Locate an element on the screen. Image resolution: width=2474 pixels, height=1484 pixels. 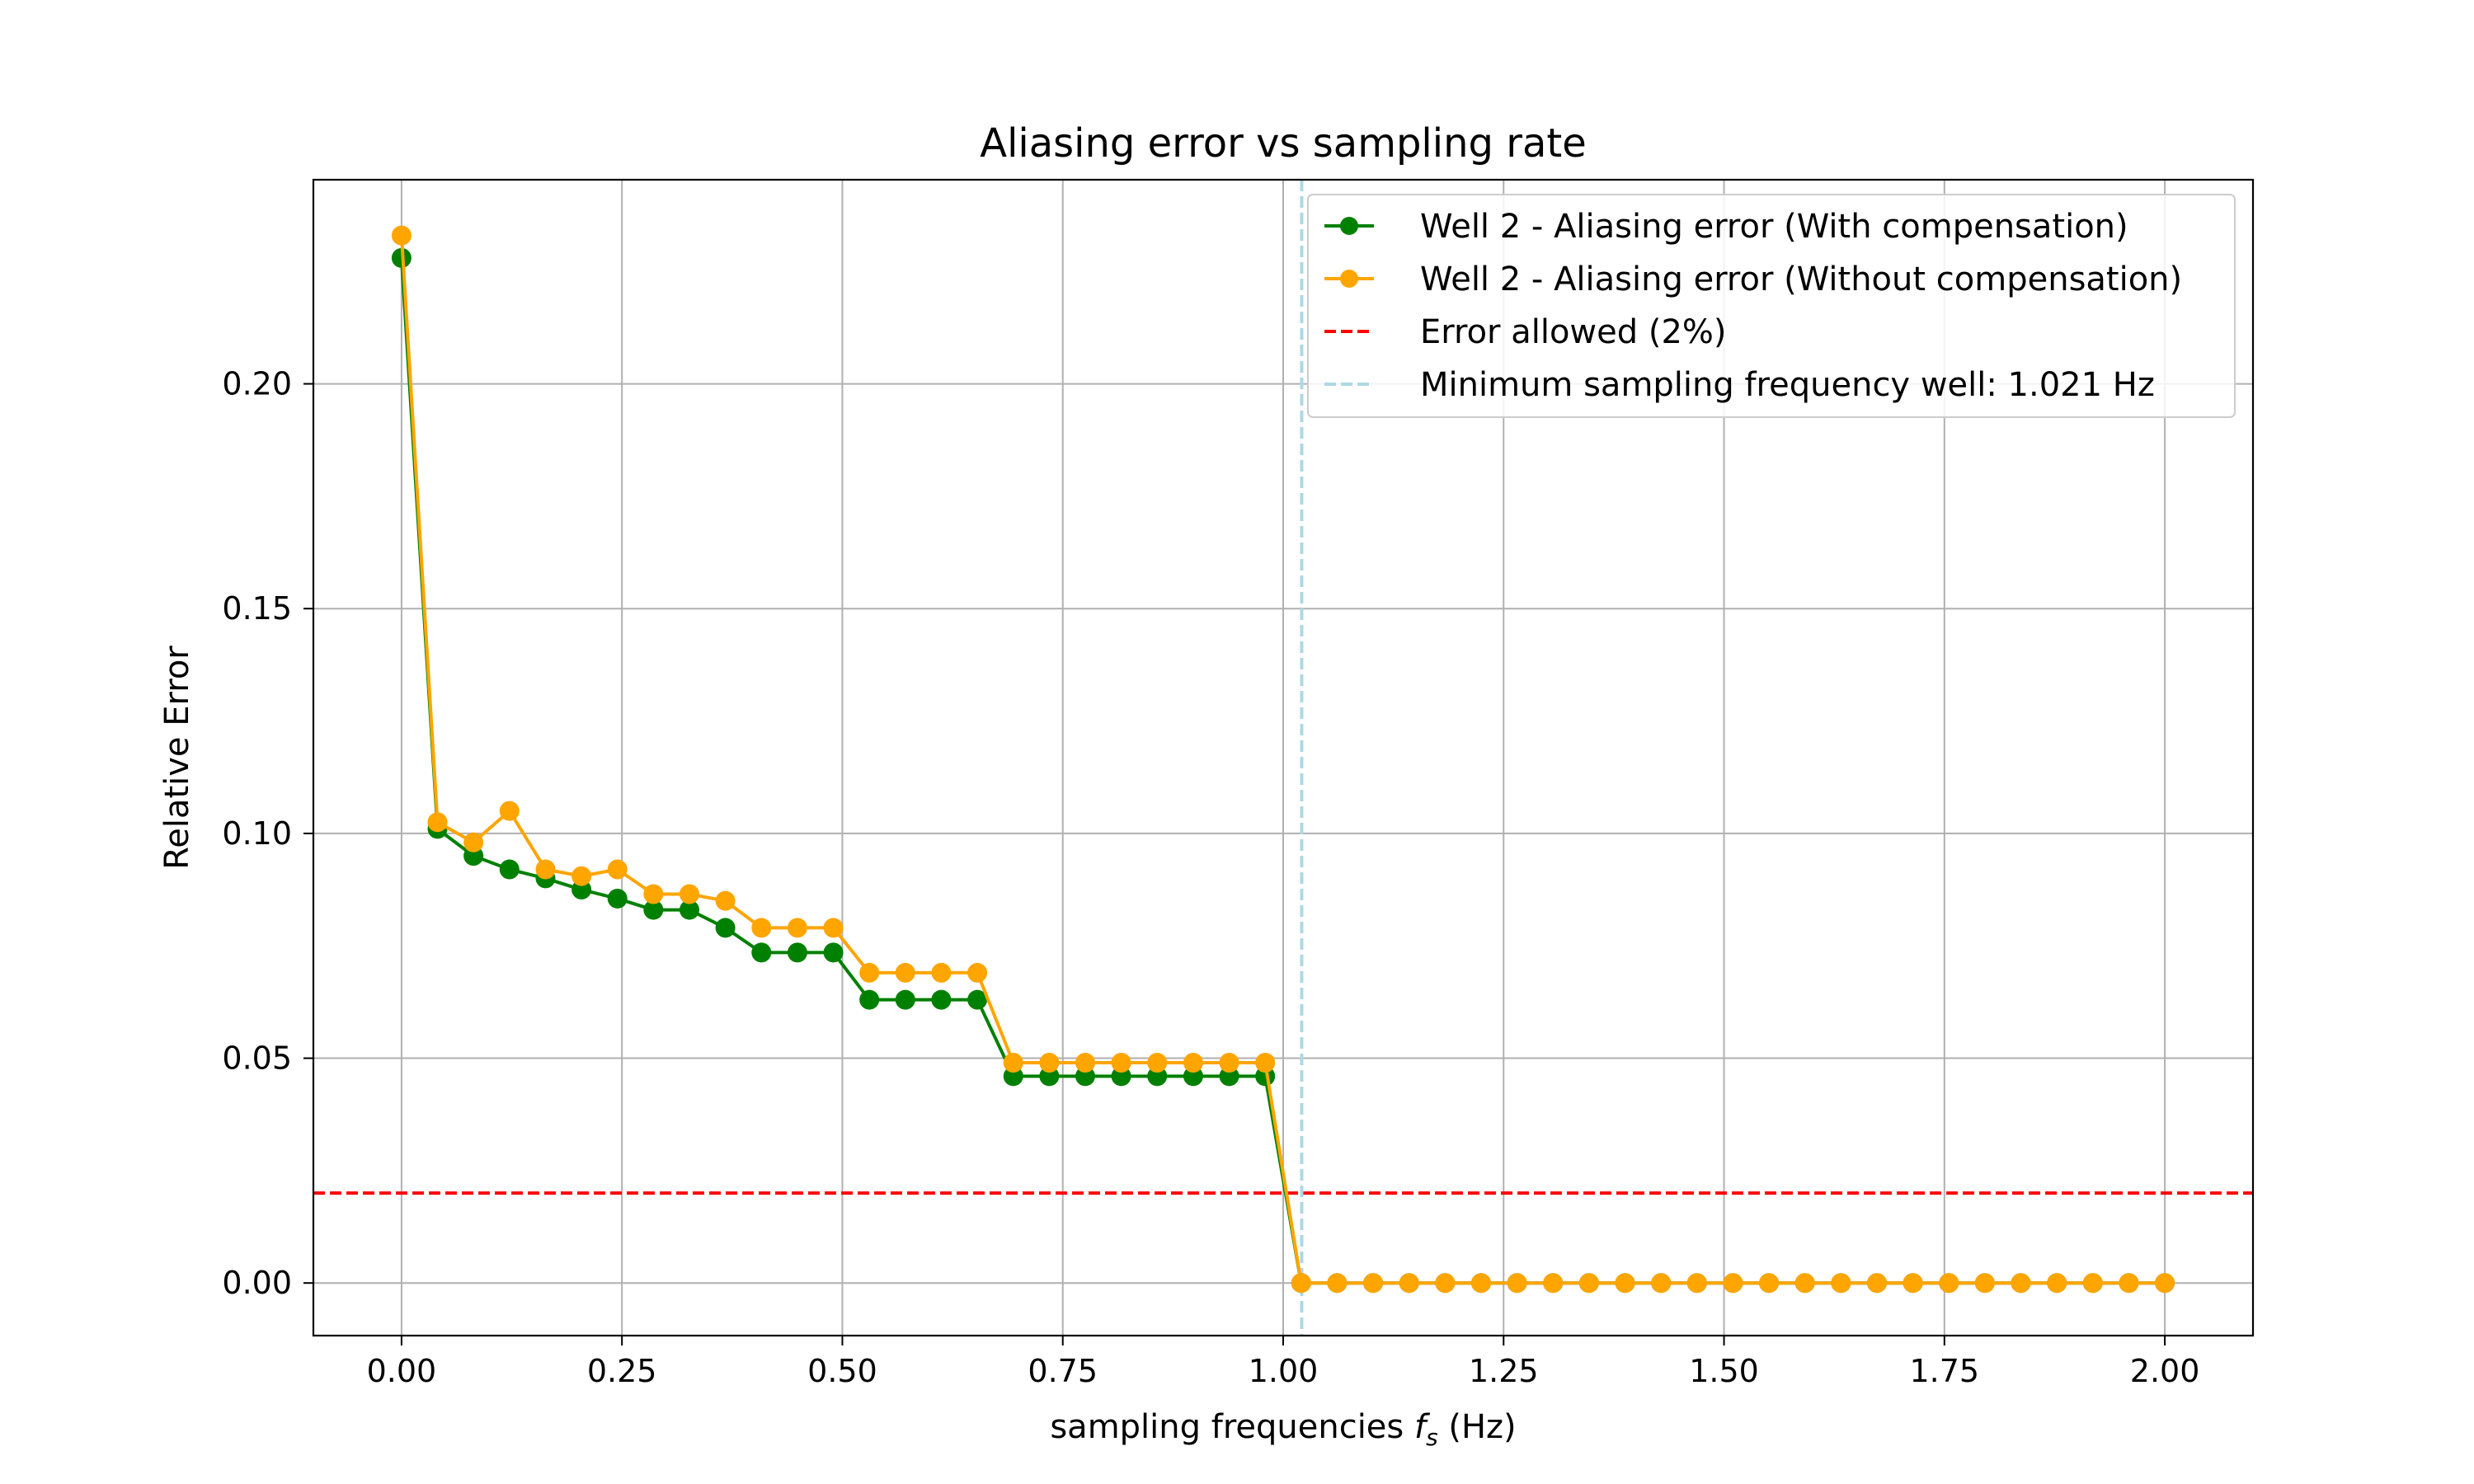
y-tick-label: 0.10 is located at coordinates (257, 833).